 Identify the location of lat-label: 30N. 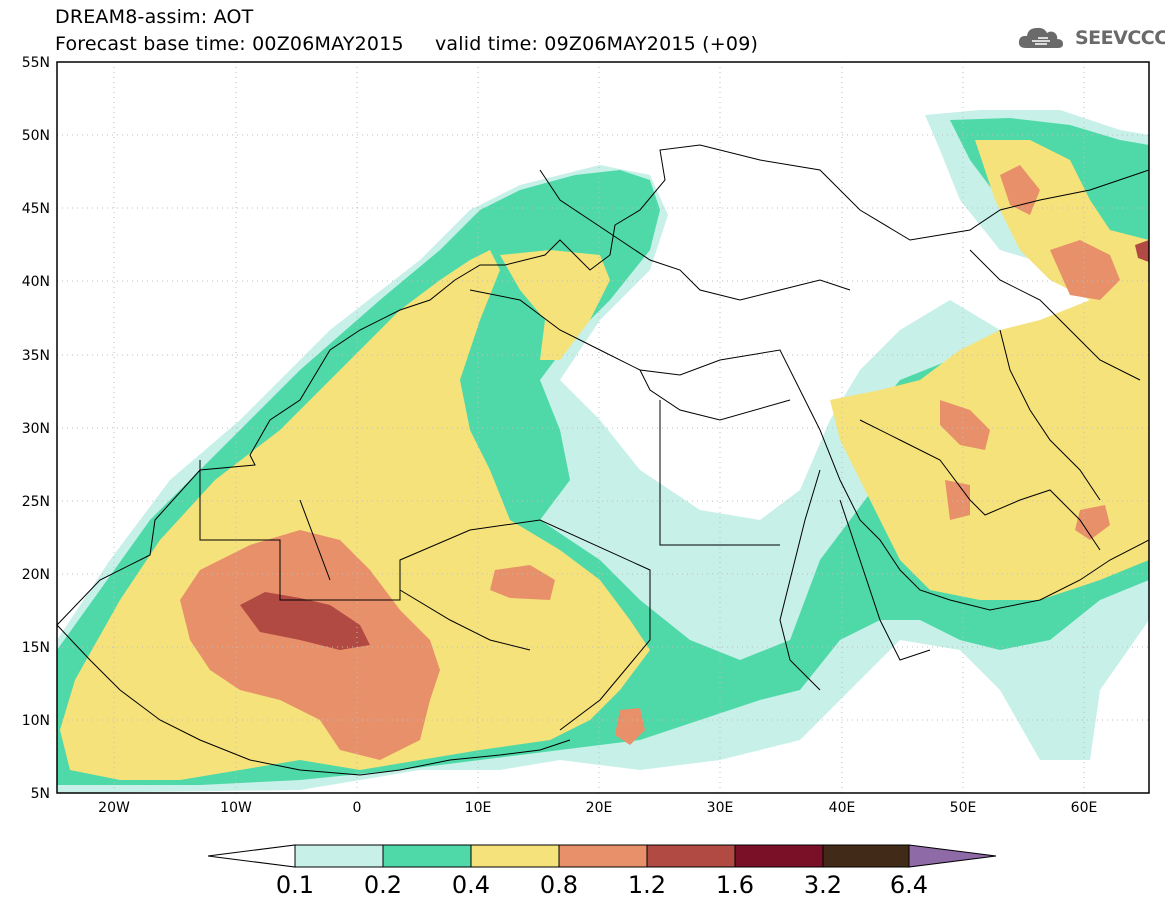
(36, 429).